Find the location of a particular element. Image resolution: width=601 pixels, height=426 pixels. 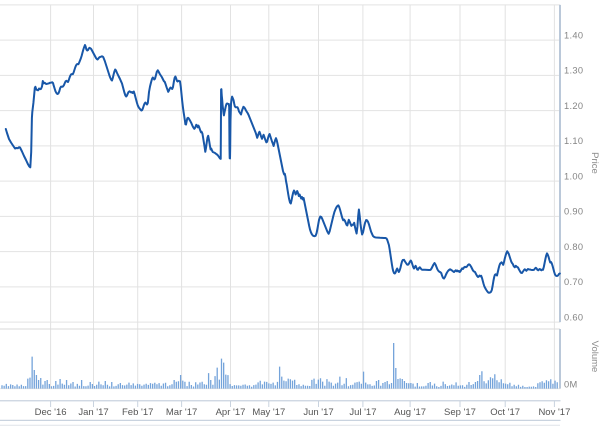

svg-text: Apr '17 is located at coordinates (231, 412).